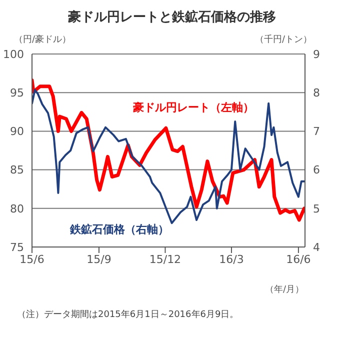 The image size is (344, 358). What do you see at coordinates (316, 247) in the screenshot?
I see `y2-tick-label: 4` at bounding box center [316, 247].